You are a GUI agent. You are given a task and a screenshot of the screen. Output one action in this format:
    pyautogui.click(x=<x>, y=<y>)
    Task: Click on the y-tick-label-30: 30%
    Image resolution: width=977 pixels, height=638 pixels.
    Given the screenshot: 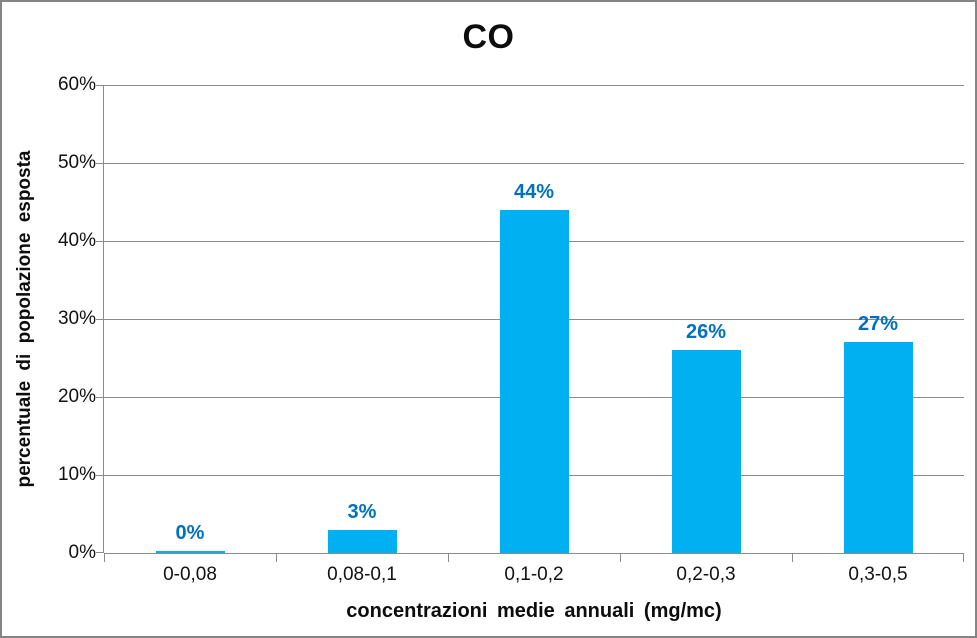 What is the action you would take?
    pyautogui.click(x=76, y=318)
    